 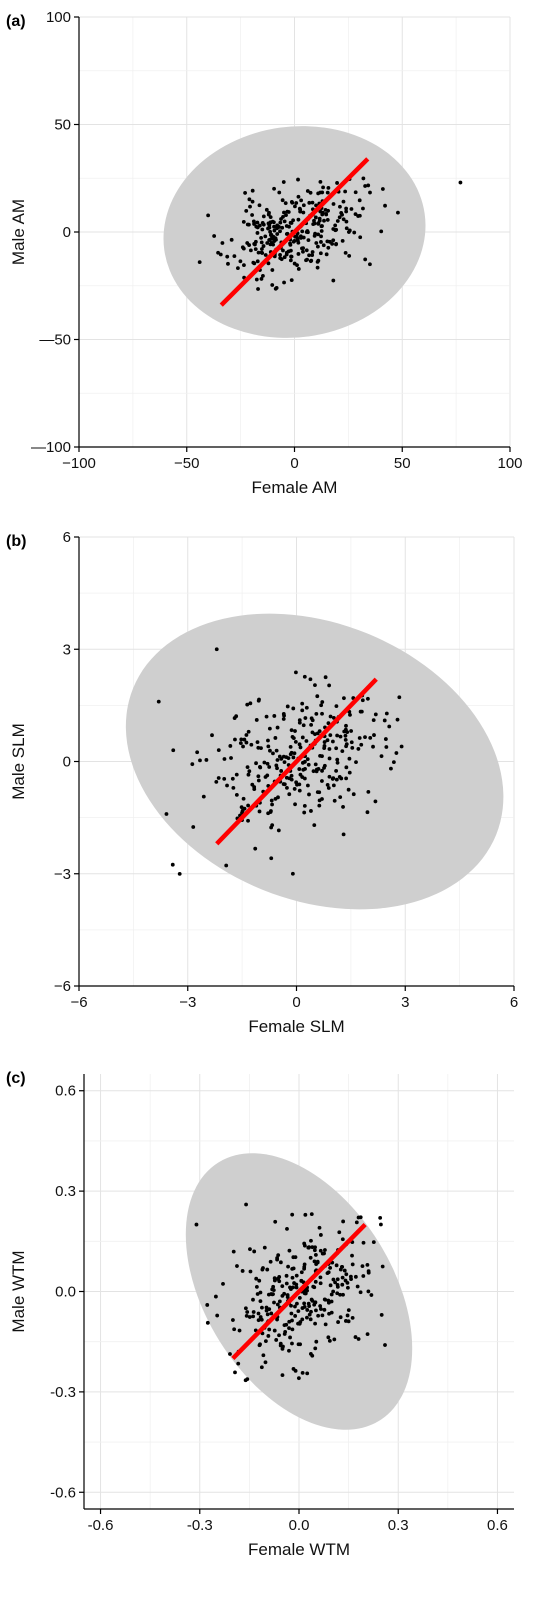 I want to click on y-tick-label: 0, so click(x=67, y=232).